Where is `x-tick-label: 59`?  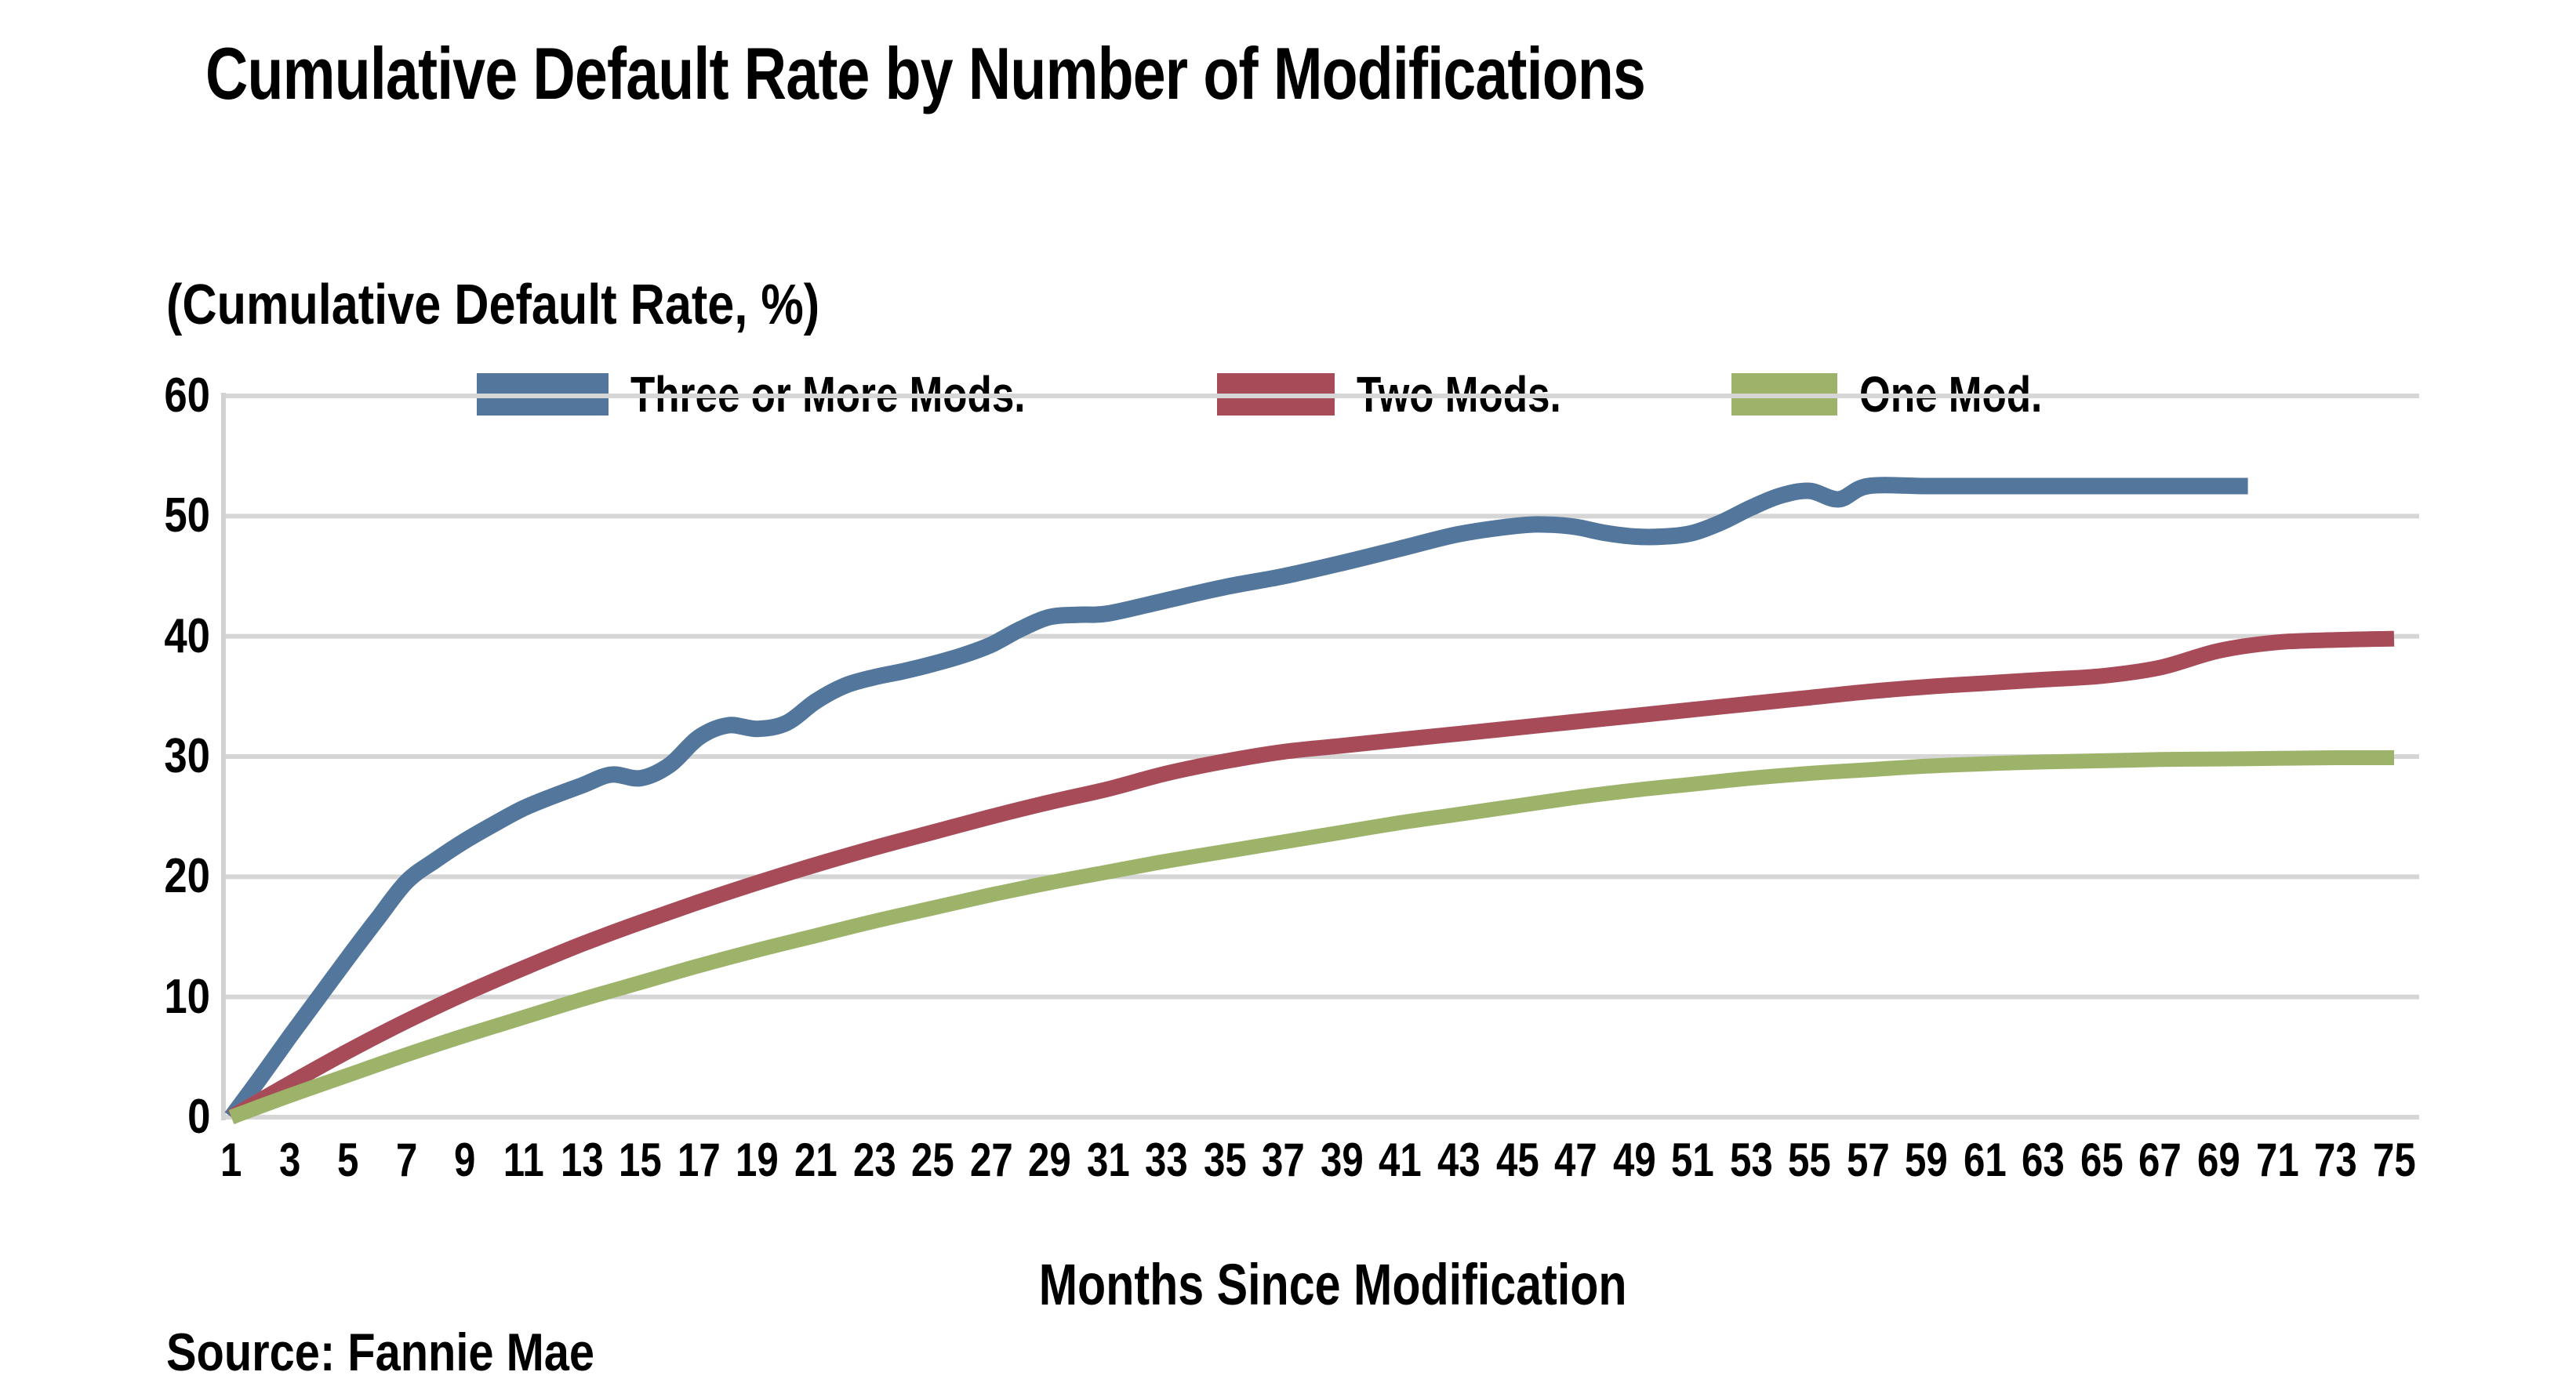 x-tick-label: 59 is located at coordinates (1927, 1160).